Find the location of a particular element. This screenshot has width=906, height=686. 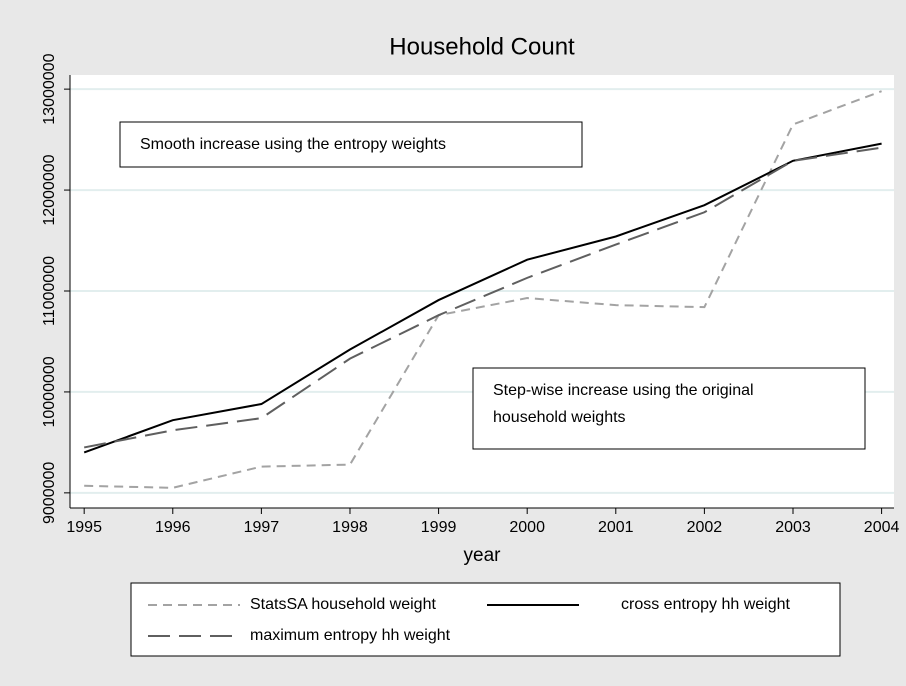

x-tick-label: 2004 is located at coordinates (882, 527).